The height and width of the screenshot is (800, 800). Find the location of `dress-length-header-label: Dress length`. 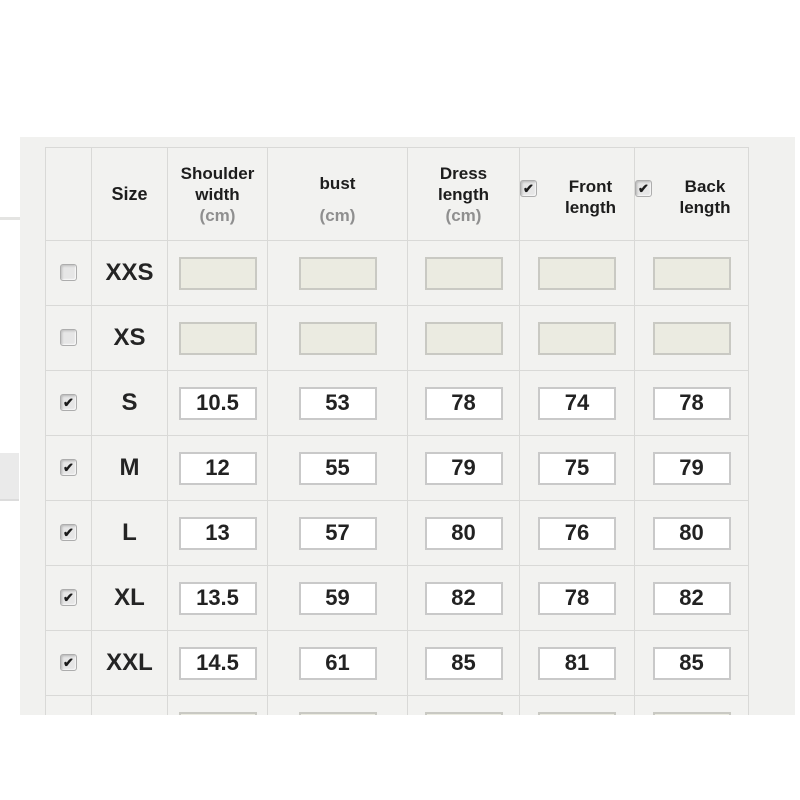

dress-length-header-label: Dress length is located at coordinates (463, 183).